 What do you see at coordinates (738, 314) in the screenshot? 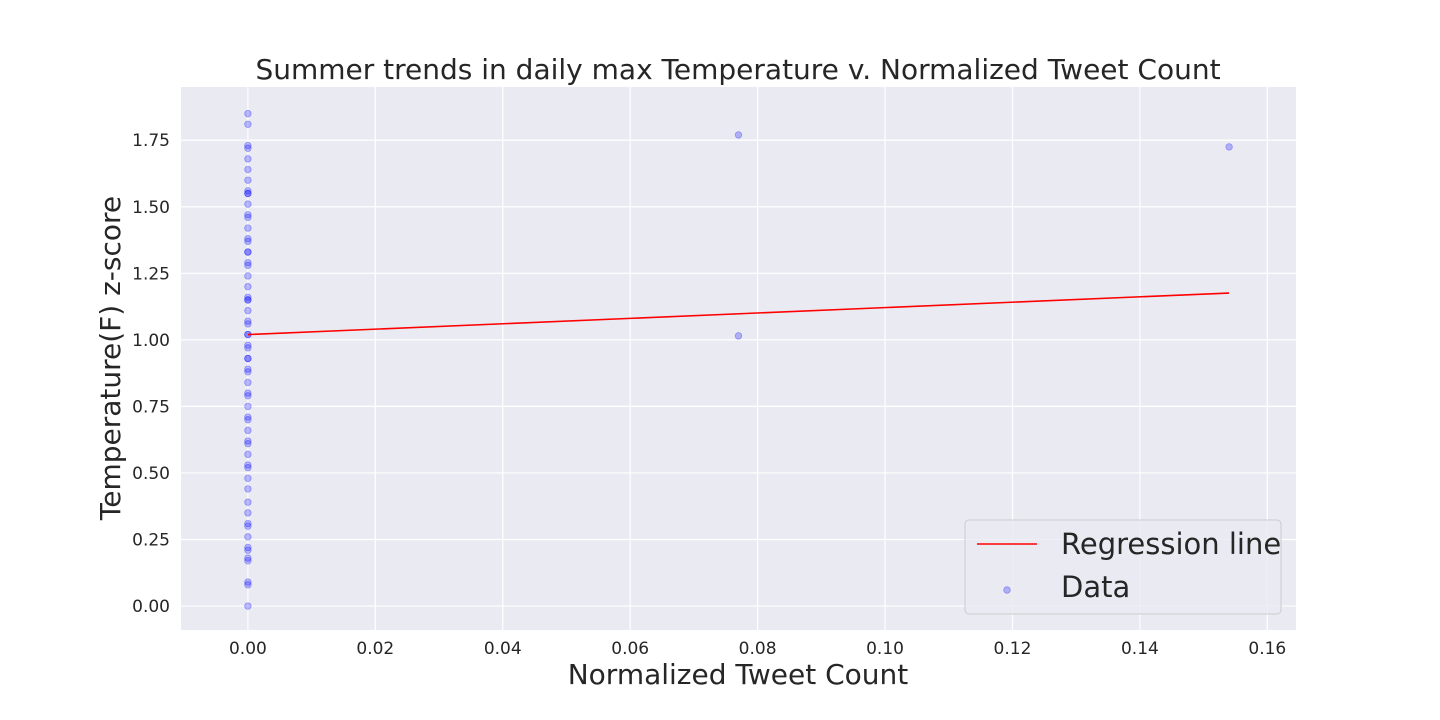
I see `regression-line` at bounding box center [738, 314].